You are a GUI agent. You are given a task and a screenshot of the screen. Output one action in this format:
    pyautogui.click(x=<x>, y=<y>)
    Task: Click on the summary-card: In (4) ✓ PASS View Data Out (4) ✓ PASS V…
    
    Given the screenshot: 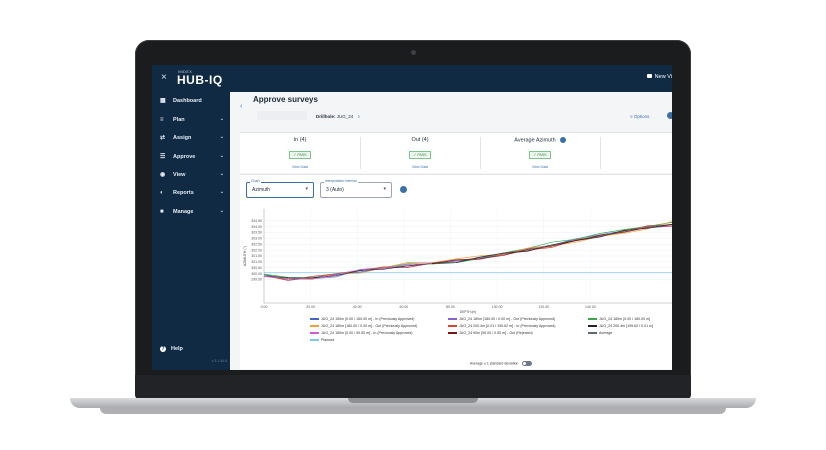 What is the action you would take?
    pyautogui.click(x=456, y=152)
    